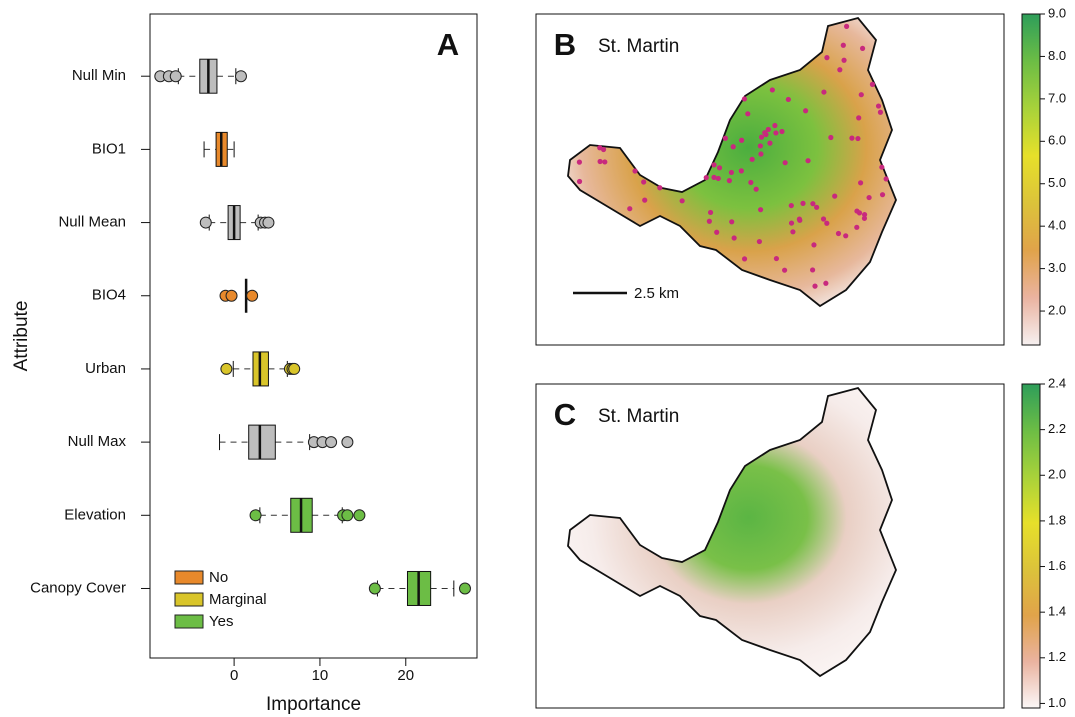 The width and height of the screenshot is (1075, 717). I want to click on colorbar-tick-label: 1.4, so click(1057, 611).